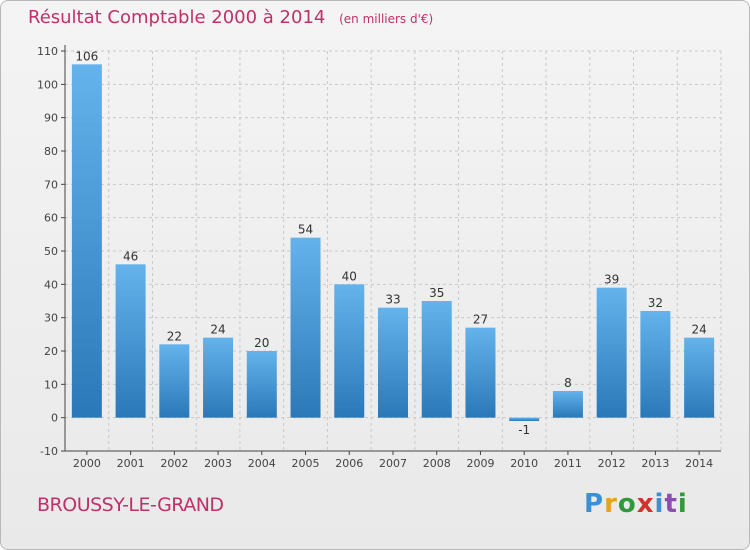 This screenshot has height=550, width=750. Describe the element at coordinates (524, 463) in the screenshot. I see `x-tick-label: 2010` at that location.